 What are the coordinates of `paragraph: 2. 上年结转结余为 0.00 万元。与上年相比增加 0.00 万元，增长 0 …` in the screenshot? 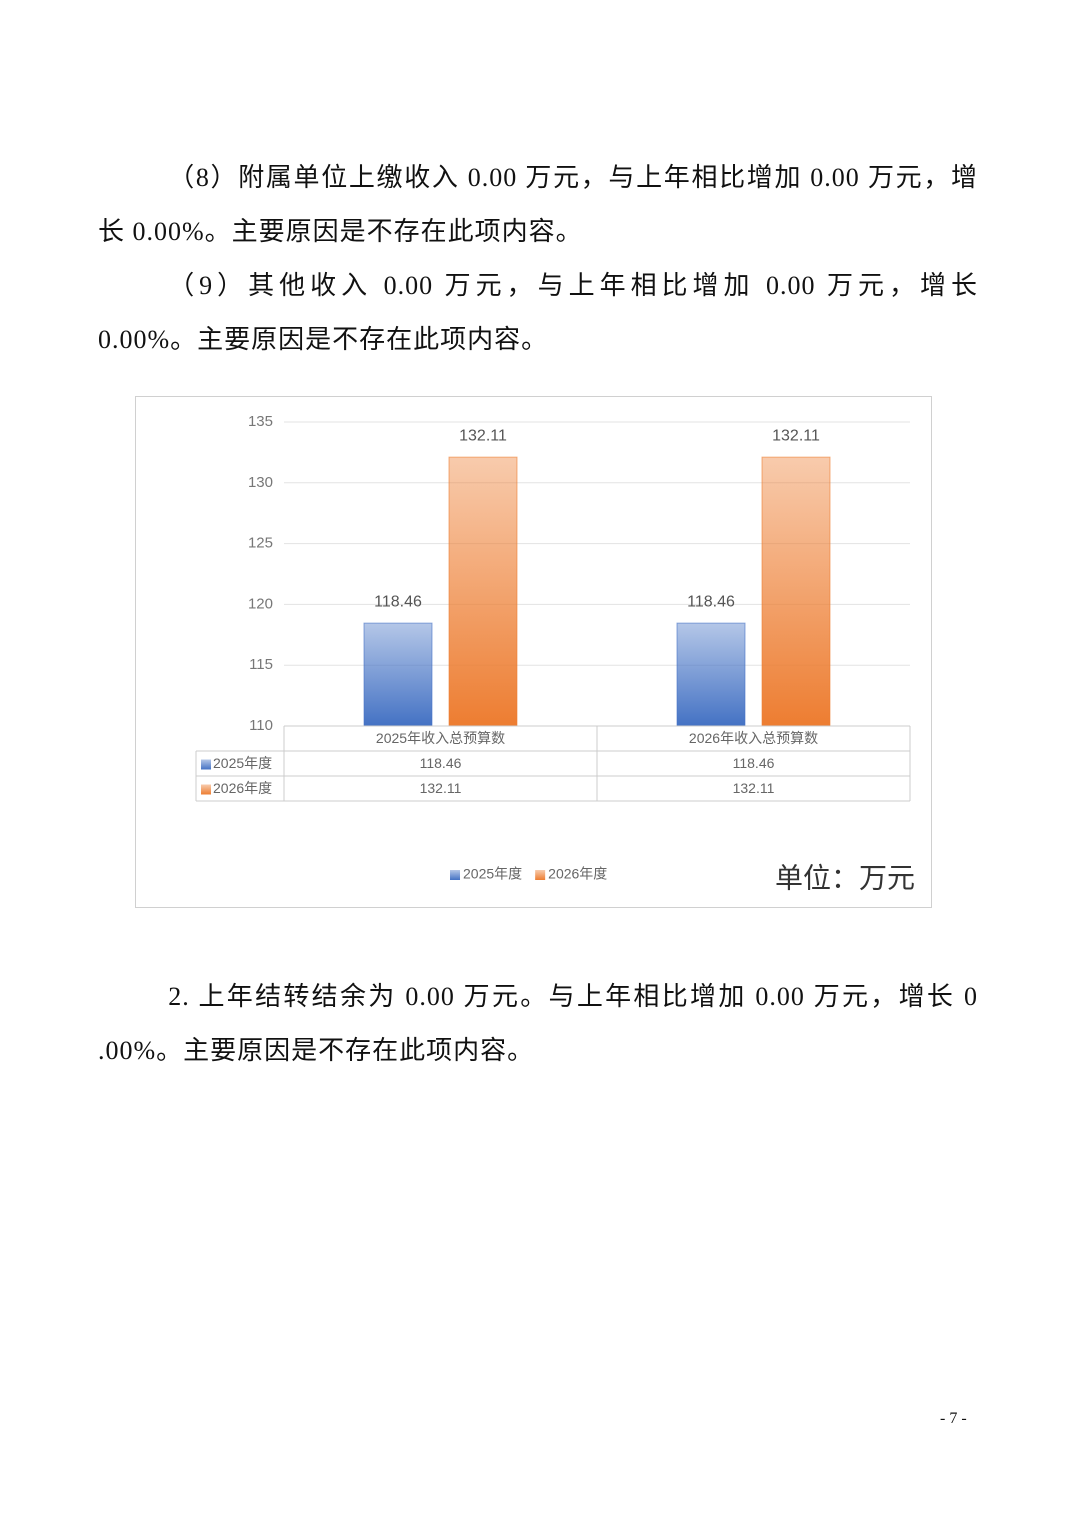 It's located at (538, 1023).